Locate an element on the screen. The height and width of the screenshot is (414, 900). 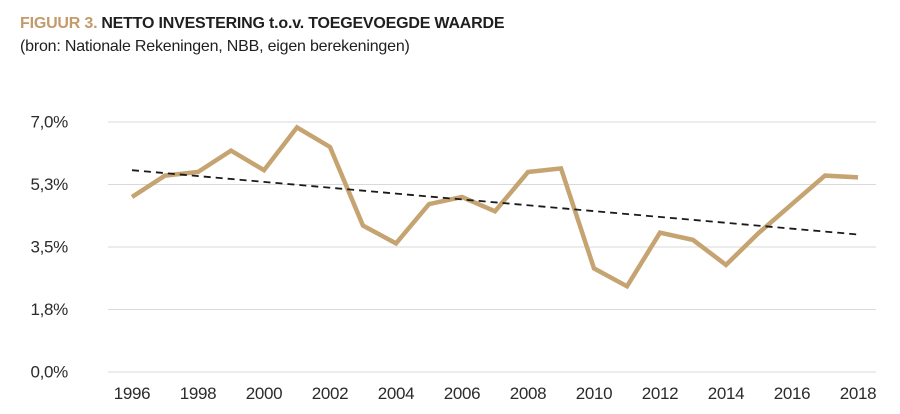
x-tick-label: 2006 is located at coordinates (462, 393).